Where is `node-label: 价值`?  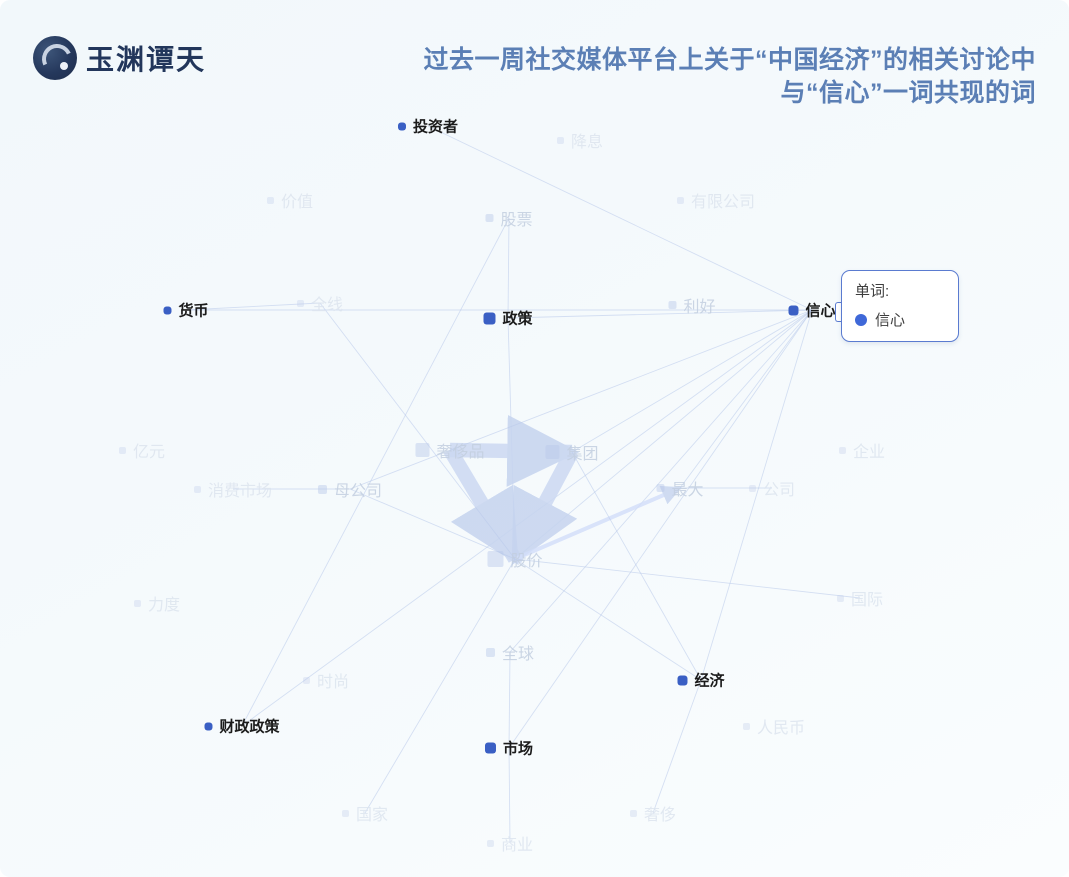
node-label: 价值 is located at coordinates (297, 202).